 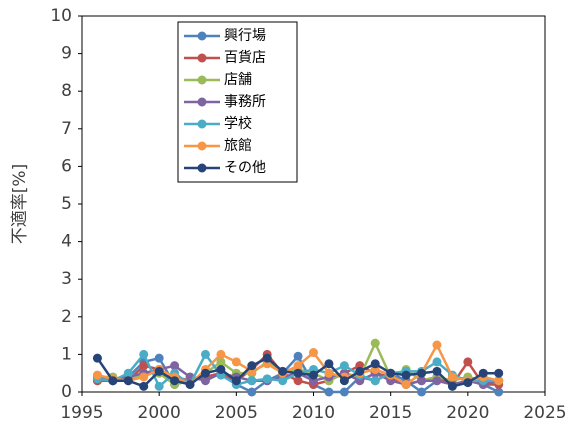 What do you see at coordinates (245, 36) in the screenshot?
I see `legend-label: 興行場` at bounding box center [245, 36].